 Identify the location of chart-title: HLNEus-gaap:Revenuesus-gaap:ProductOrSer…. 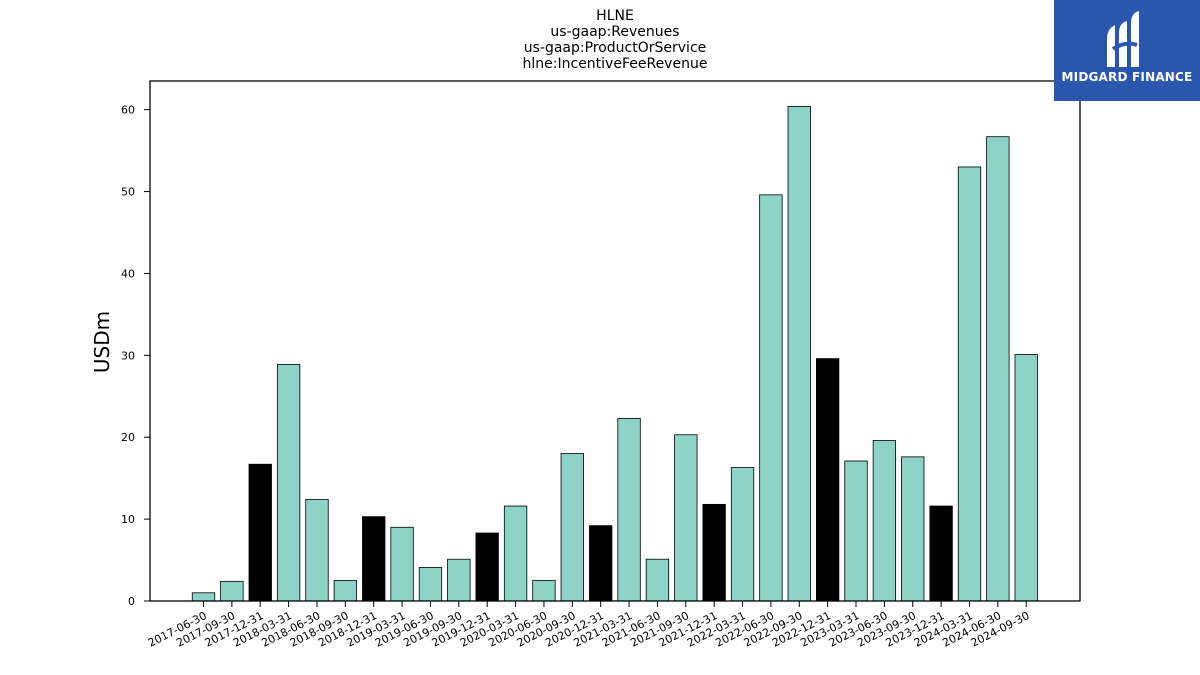
(615, 40).